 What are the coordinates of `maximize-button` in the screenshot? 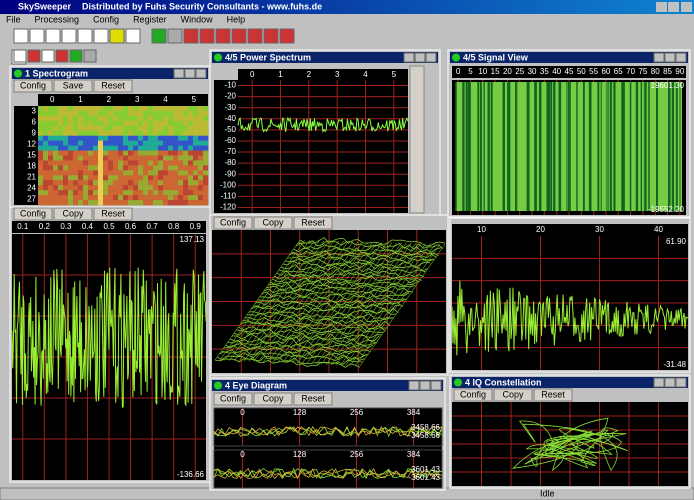 It's located at (673, 7).